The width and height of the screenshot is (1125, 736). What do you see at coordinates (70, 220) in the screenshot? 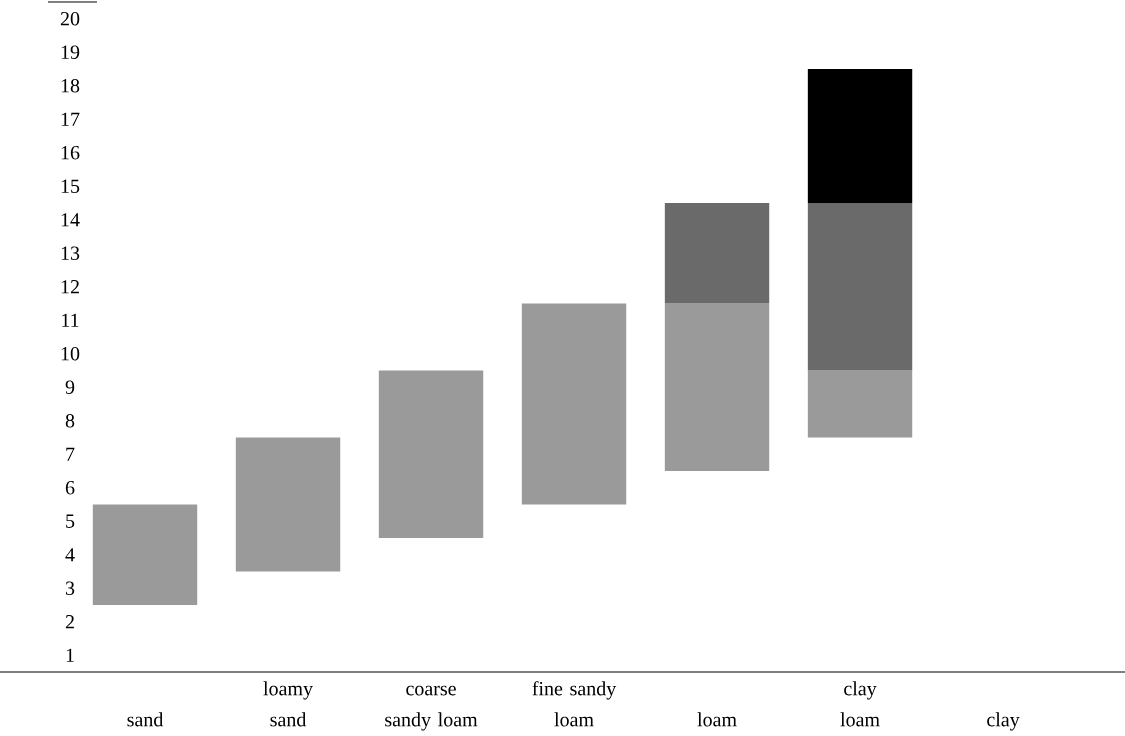
I see `y-tick-label: 14` at bounding box center [70, 220].